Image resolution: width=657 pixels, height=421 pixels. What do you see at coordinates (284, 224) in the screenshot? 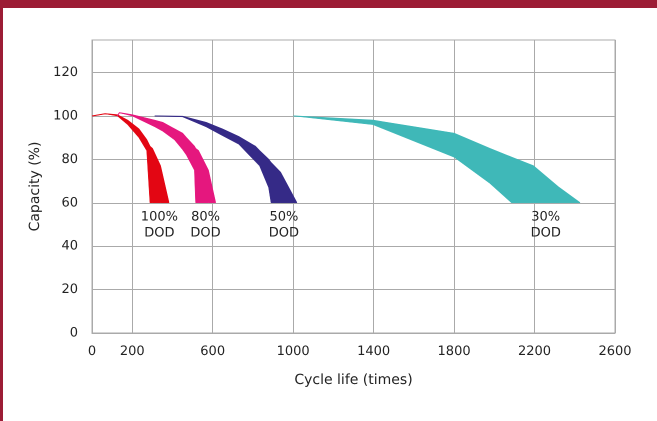
I see `series-label: 50% DOD` at bounding box center [284, 224].